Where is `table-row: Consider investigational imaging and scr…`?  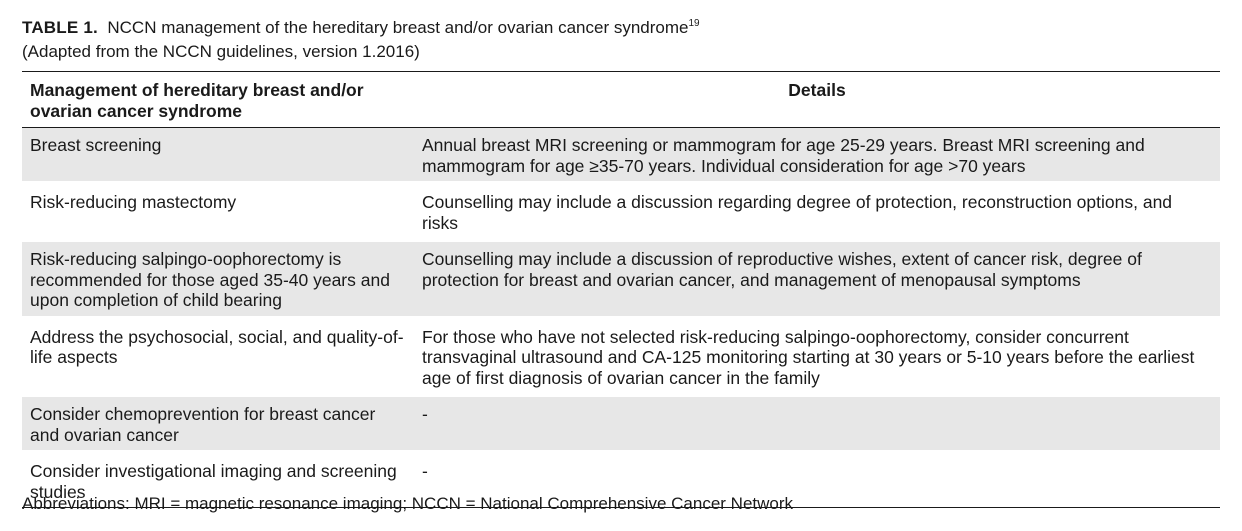
table-row: Consider investigational imaging and scr… is located at coordinates (621, 480).